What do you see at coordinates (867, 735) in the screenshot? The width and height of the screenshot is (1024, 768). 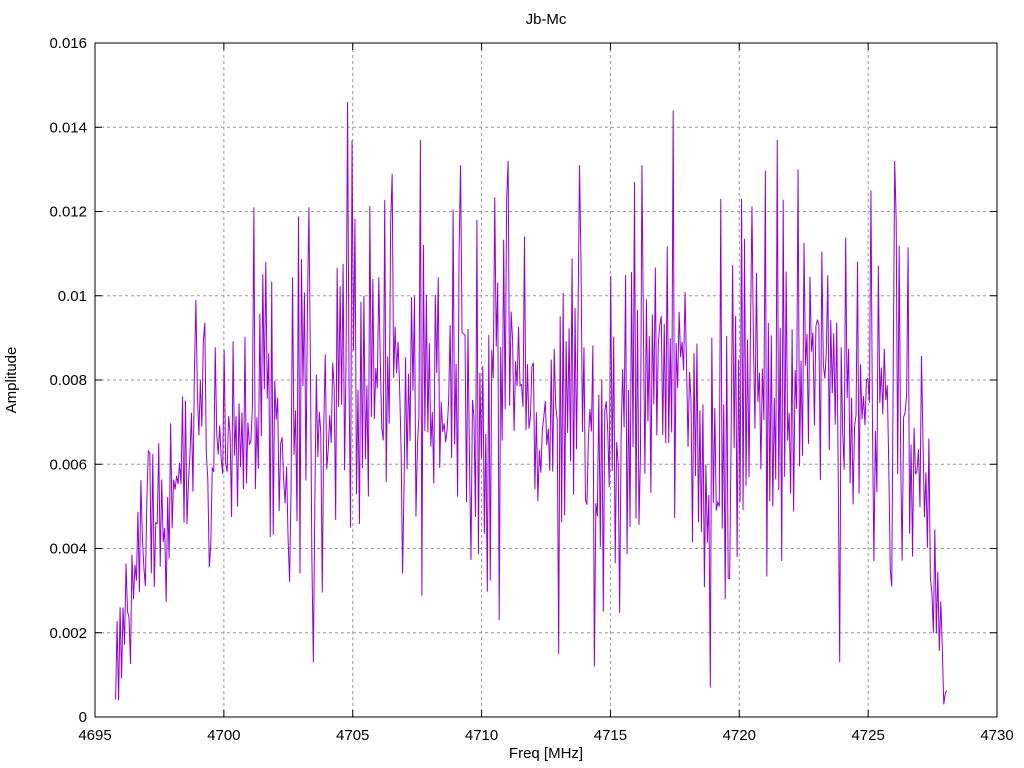 I see `x-tick-label: 4725` at bounding box center [867, 735].